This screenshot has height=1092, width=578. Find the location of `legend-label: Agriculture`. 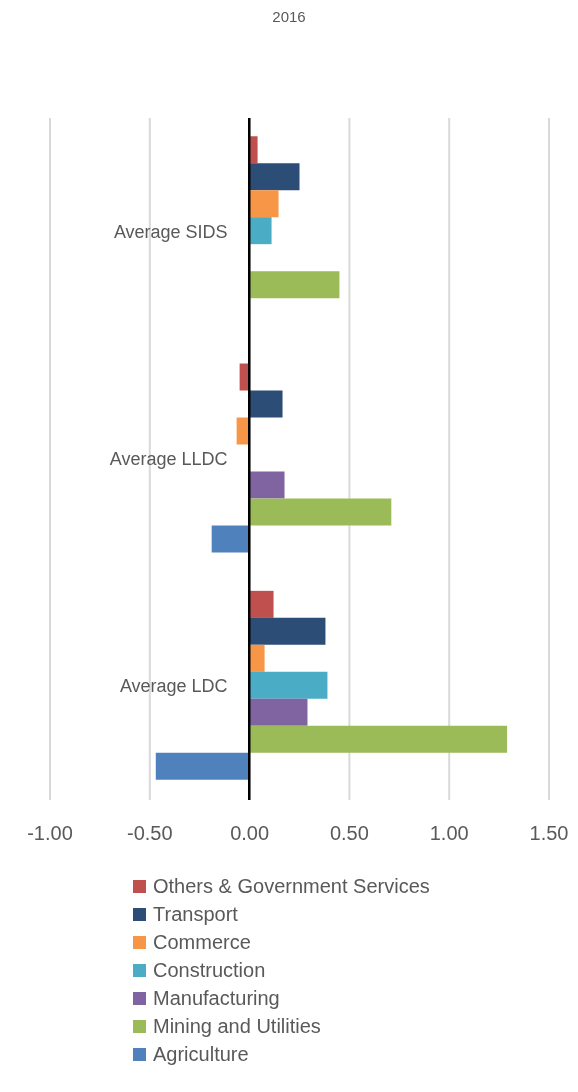

legend-label: Agriculture is located at coordinates (201, 1054).